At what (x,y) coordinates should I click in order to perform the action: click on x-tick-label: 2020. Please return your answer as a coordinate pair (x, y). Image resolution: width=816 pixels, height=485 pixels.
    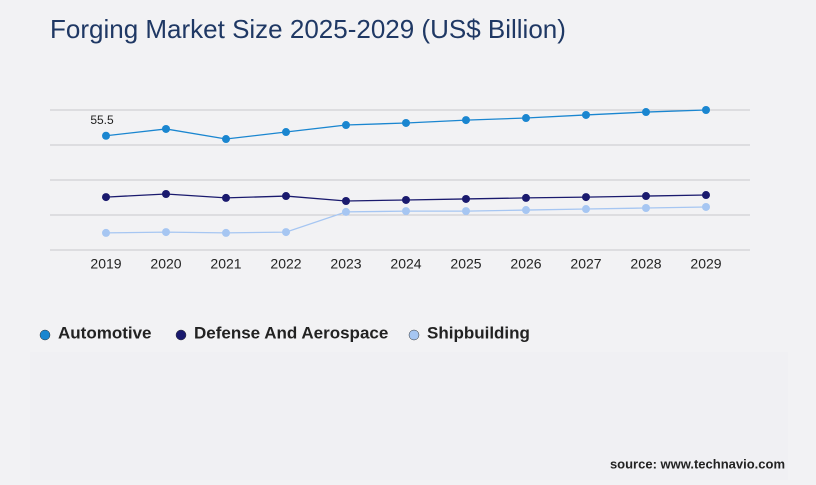
    Looking at the image, I should click on (165, 264).